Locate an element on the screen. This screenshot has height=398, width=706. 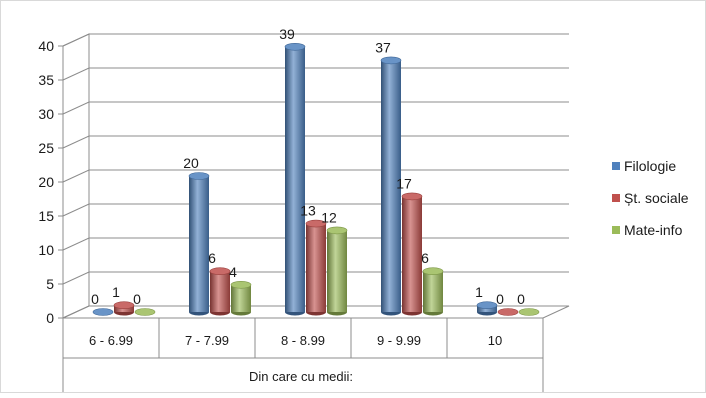
y-tick-label: 30 is located at coordinates (46, 114).